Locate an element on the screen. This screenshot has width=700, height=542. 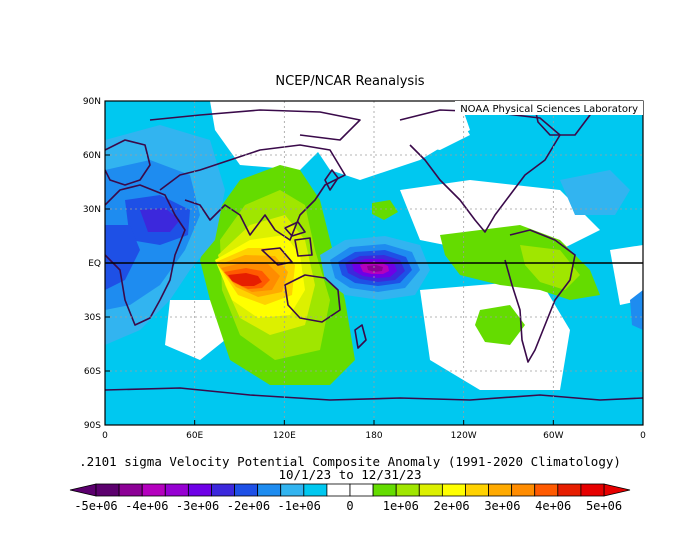
colorbar-label: -4e+06 is located at coordinates (146, 506).